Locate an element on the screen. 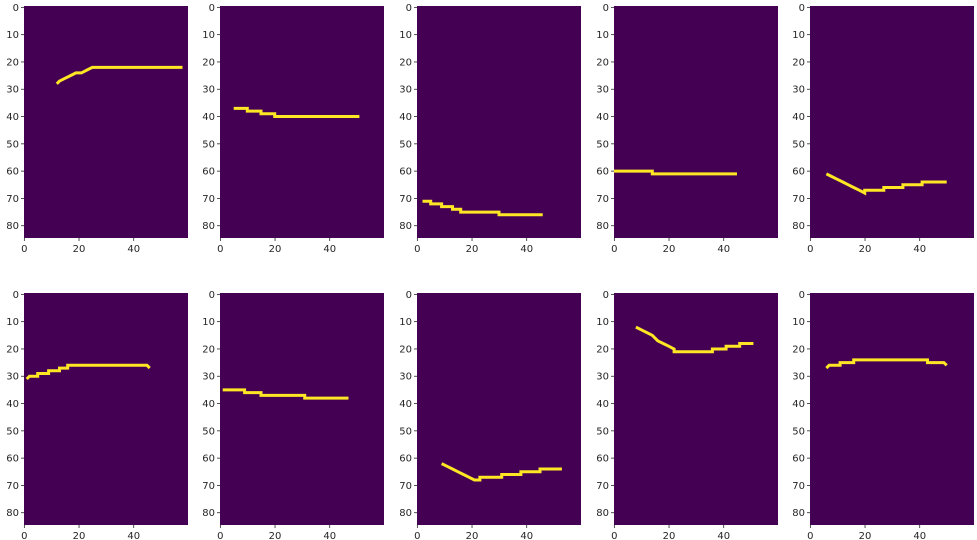 The image size is (977, 540). panel-3: 0 10 20 30 40 50 60 70 80 0 20 40 is located at coordinates (490, 129).